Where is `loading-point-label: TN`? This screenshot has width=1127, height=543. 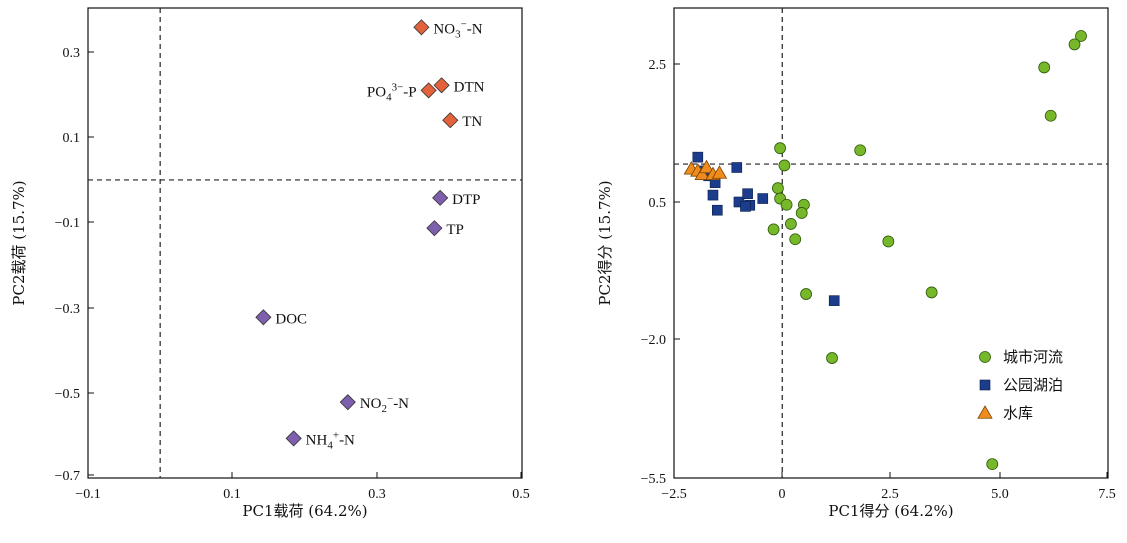
loading-point-label: TN is located at coordinates (472, 122).